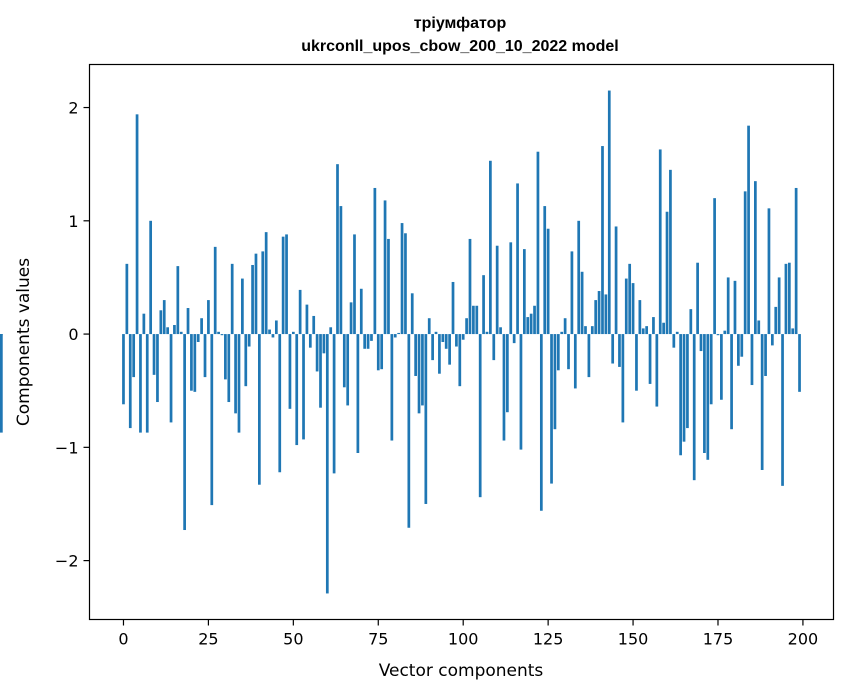 This screenshot has width=847, height=696. Describe the element at coordinates (208, 639) in the screenshot. I see `x-tick-label: 25` at that location.